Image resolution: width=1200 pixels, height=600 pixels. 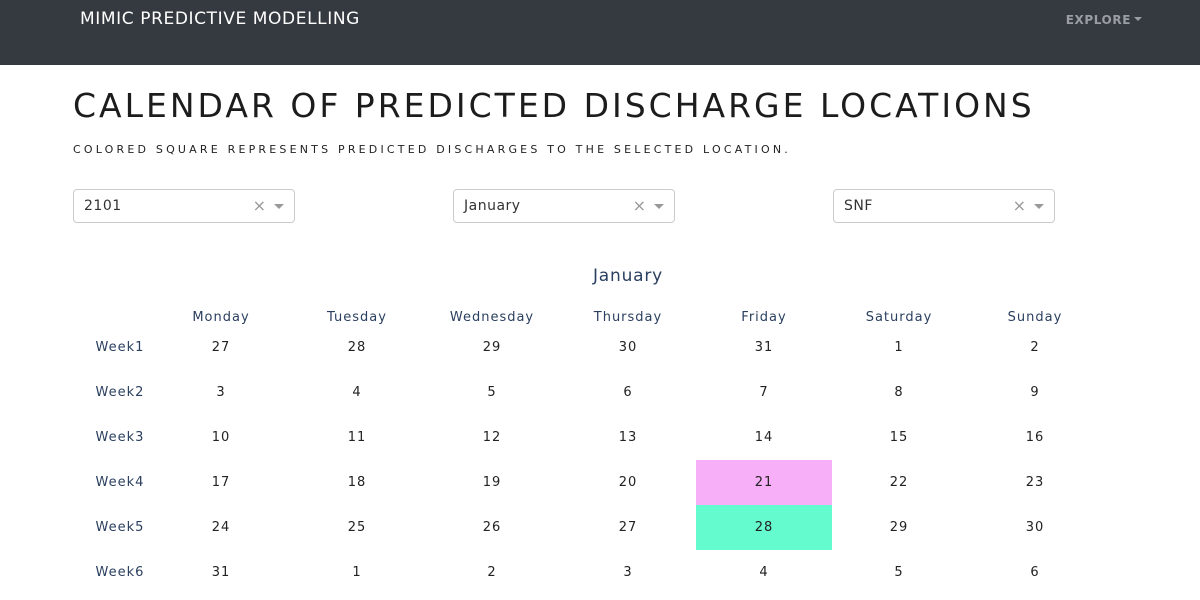 I want to click on calendar-cell: 25, so click(x=357, y=527).